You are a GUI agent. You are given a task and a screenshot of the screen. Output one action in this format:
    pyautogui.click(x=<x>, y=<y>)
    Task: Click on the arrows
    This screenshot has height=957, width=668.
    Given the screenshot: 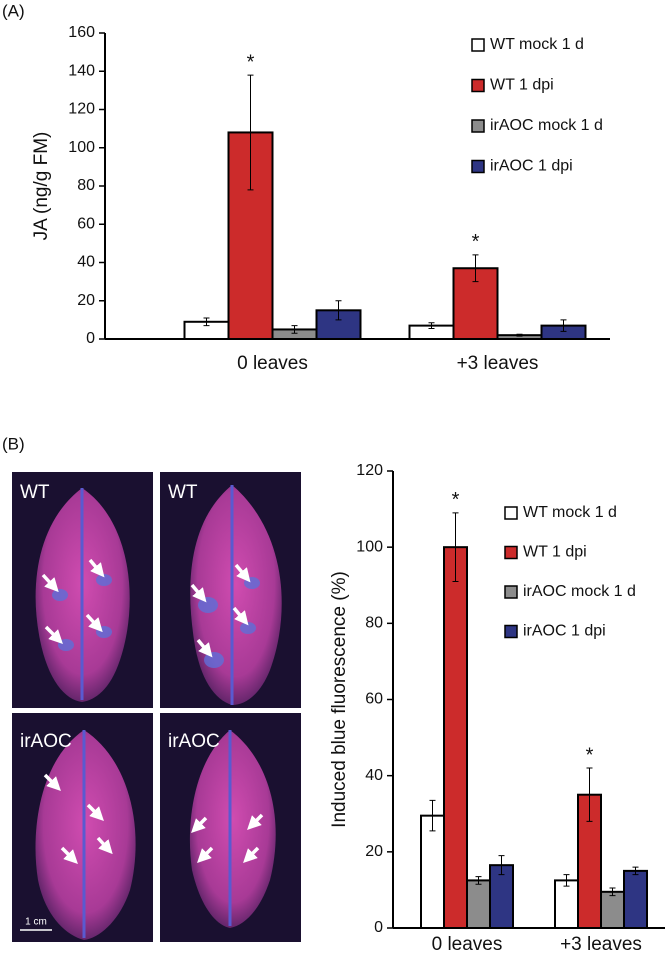 What is the action you would take?
    pyautogui.click(x=152, y=711)
    